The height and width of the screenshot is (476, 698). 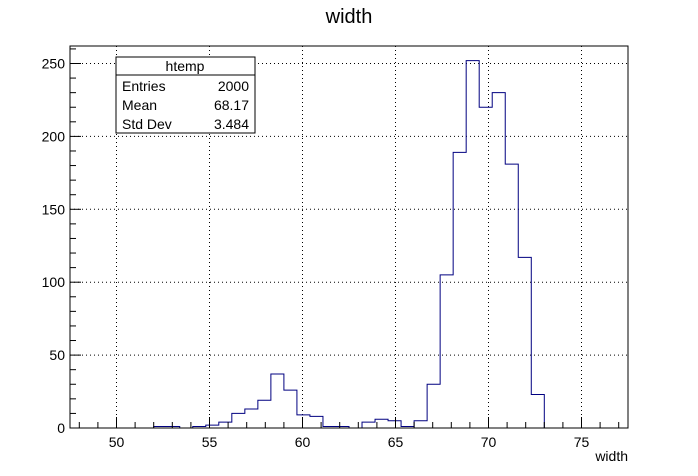 What do you see at coordinates (144, 86) in the screenshot?
I see `stats-row-label: Entries` at bounding box center [144, 86].